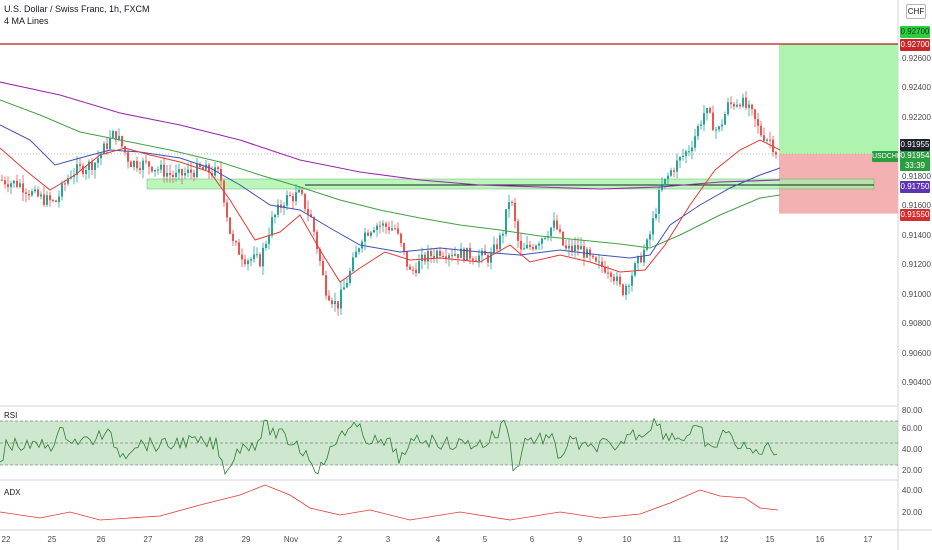  I want to click on price-tick: 0.90400, so click(916, 383).